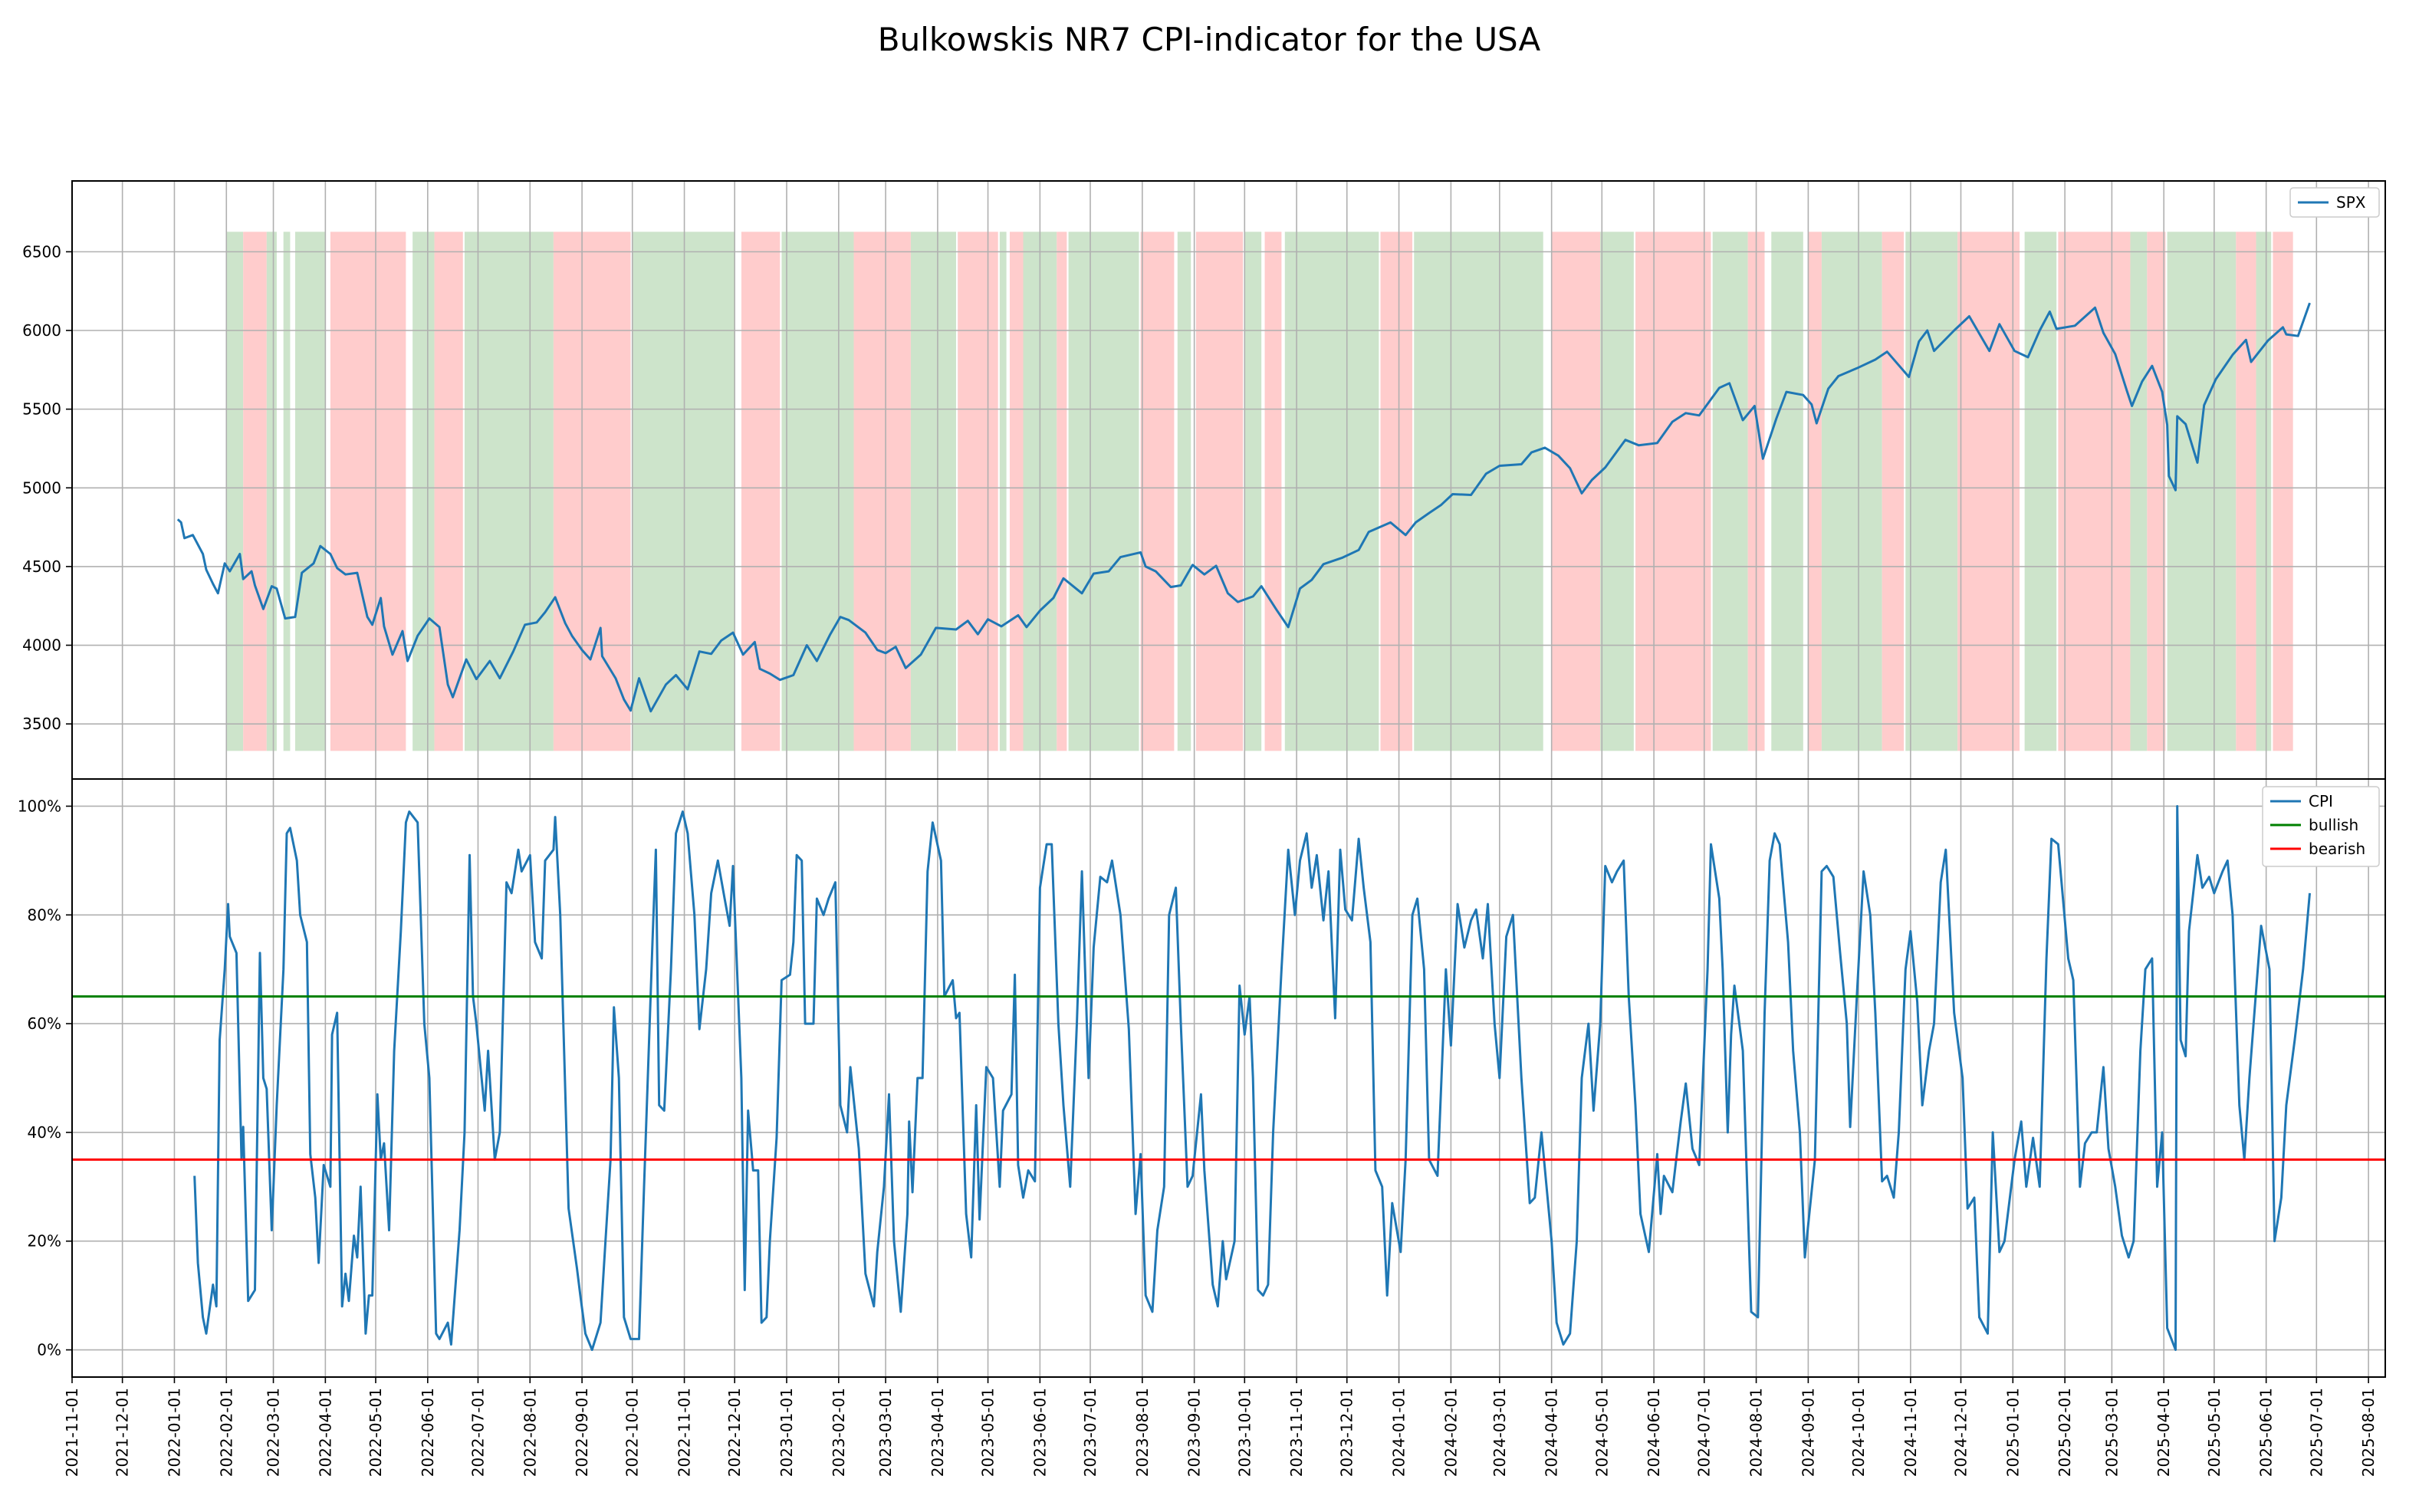  What do you see at coordinates (1756, 1432) in the screenshot?
I see `xtick-label-33: 2024-08-01` at bounding box center [1756, 1432].